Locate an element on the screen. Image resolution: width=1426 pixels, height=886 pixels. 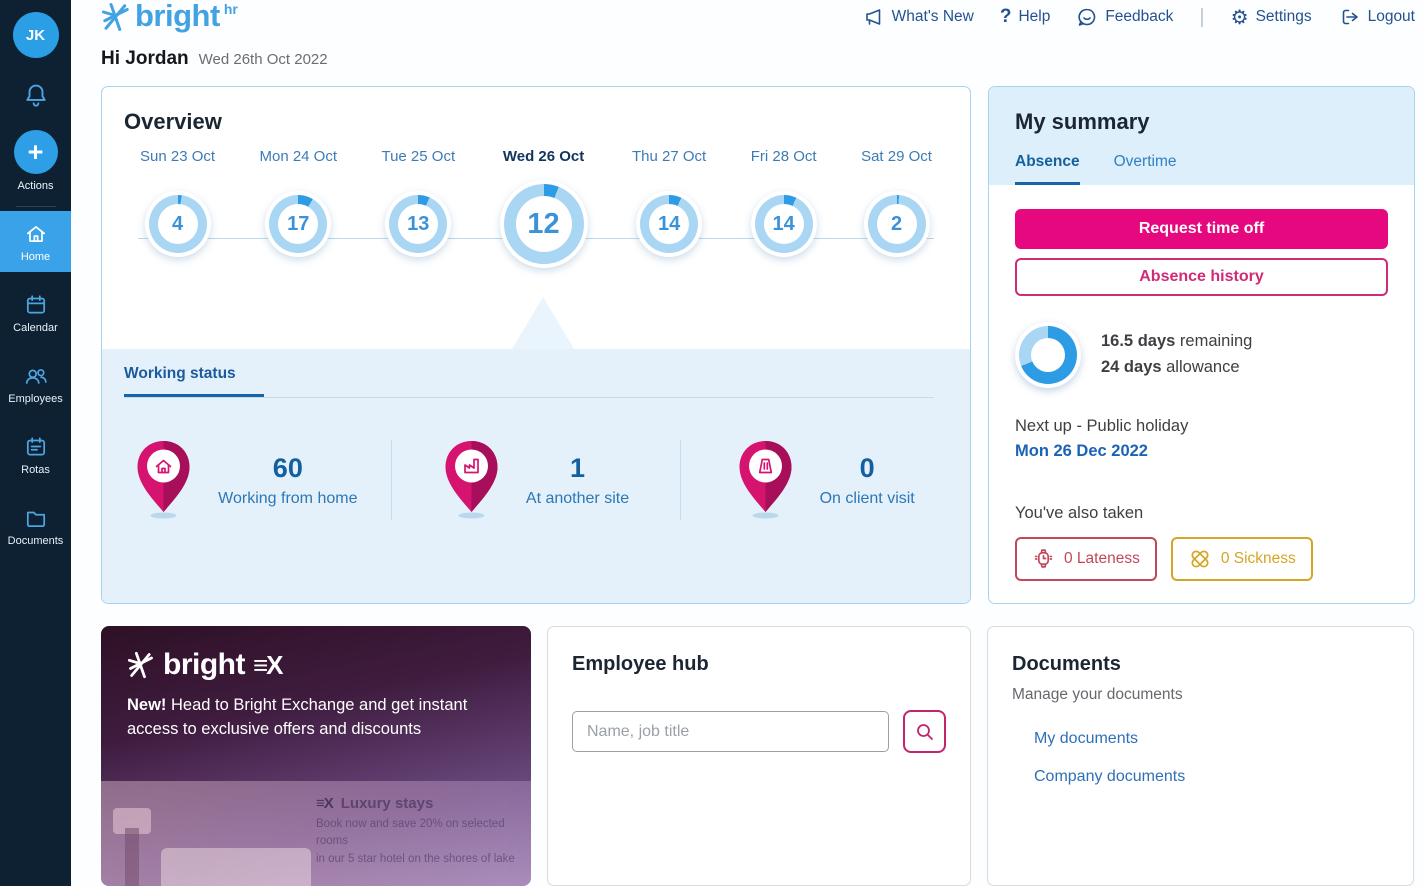
day-ring-chart: 2 is located at coordinates (896, 224).